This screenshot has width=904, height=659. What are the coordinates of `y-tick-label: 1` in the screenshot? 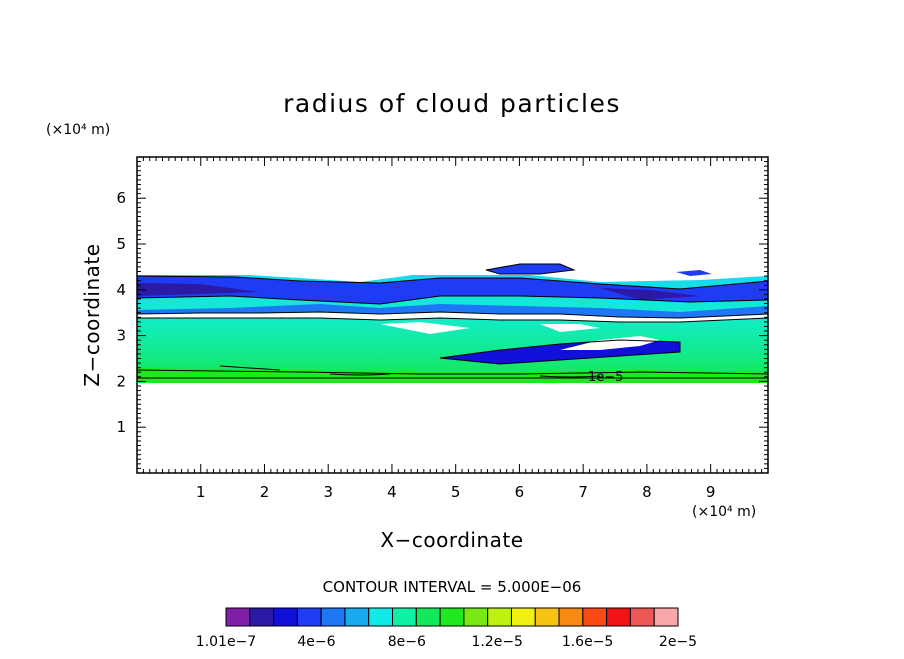 It's located at (121, 427).